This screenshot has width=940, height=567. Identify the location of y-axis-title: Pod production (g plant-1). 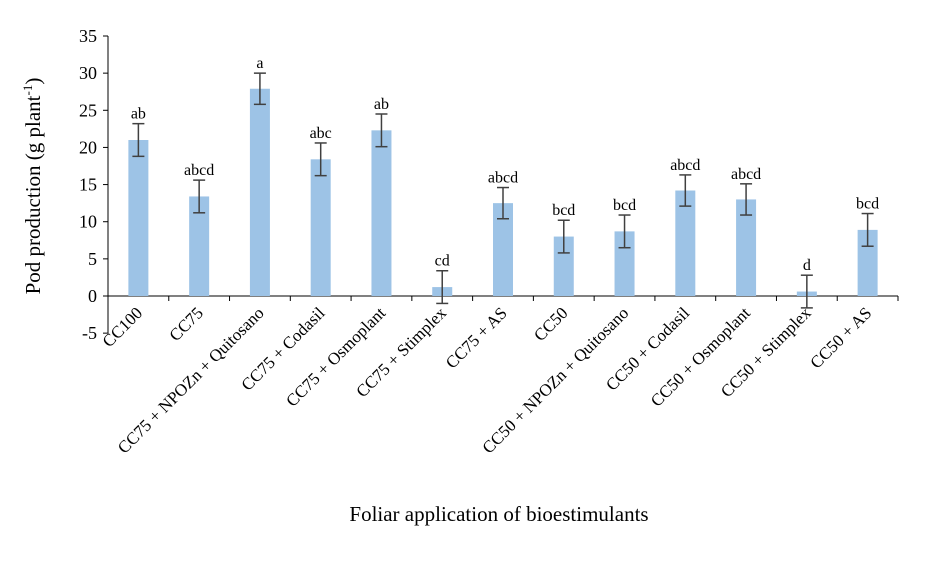
(32, 186).